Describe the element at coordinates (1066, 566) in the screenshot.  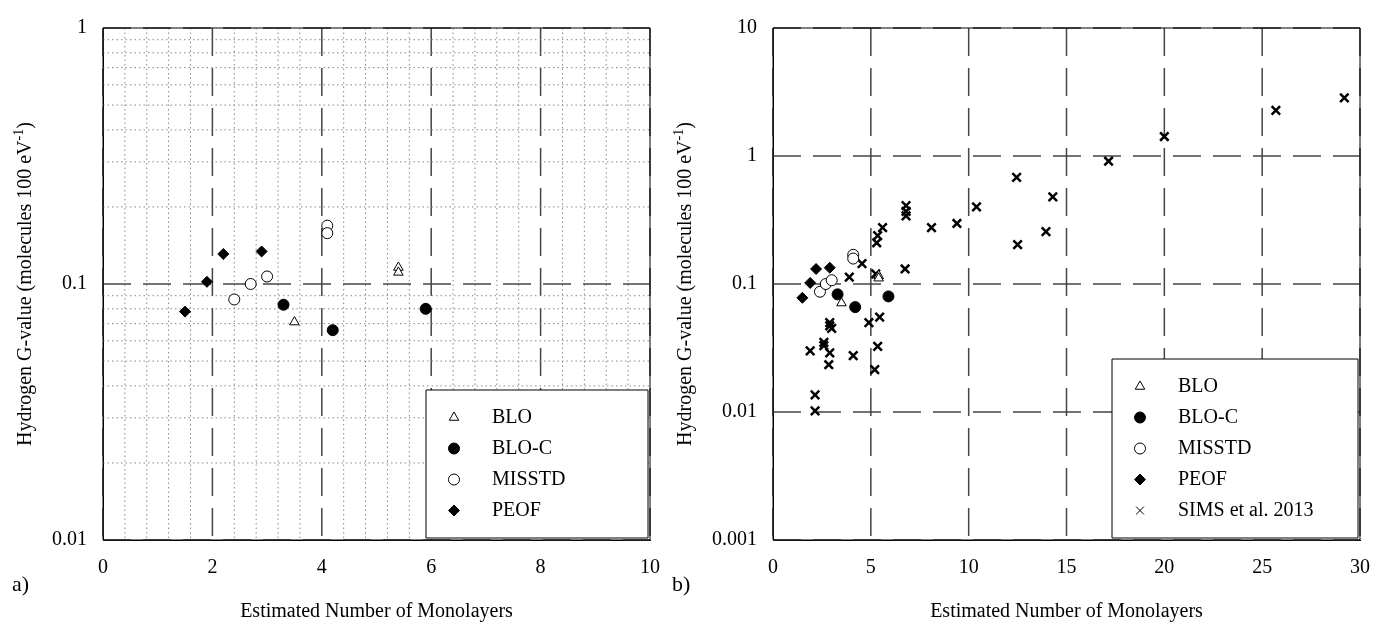
I see `x-tick-label: 15` at that location.